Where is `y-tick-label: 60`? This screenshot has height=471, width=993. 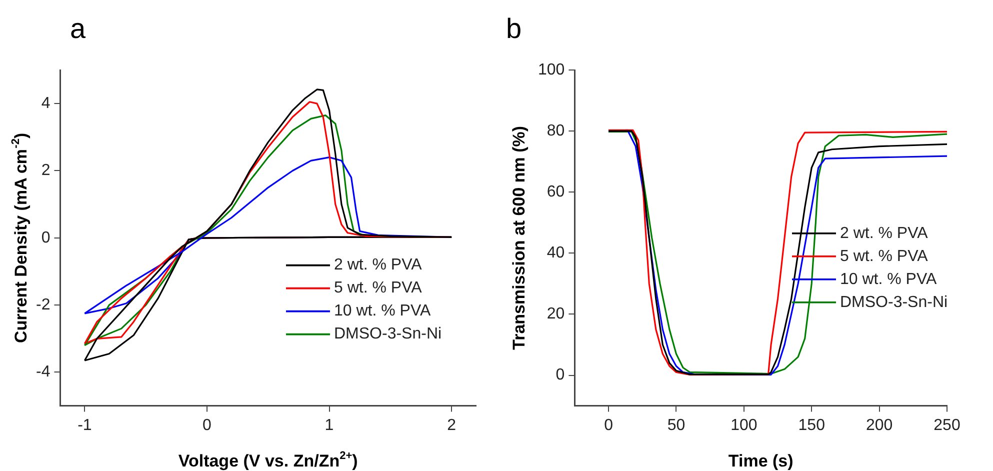
y-tick-label: 60 is located at coordinates (555, 192).